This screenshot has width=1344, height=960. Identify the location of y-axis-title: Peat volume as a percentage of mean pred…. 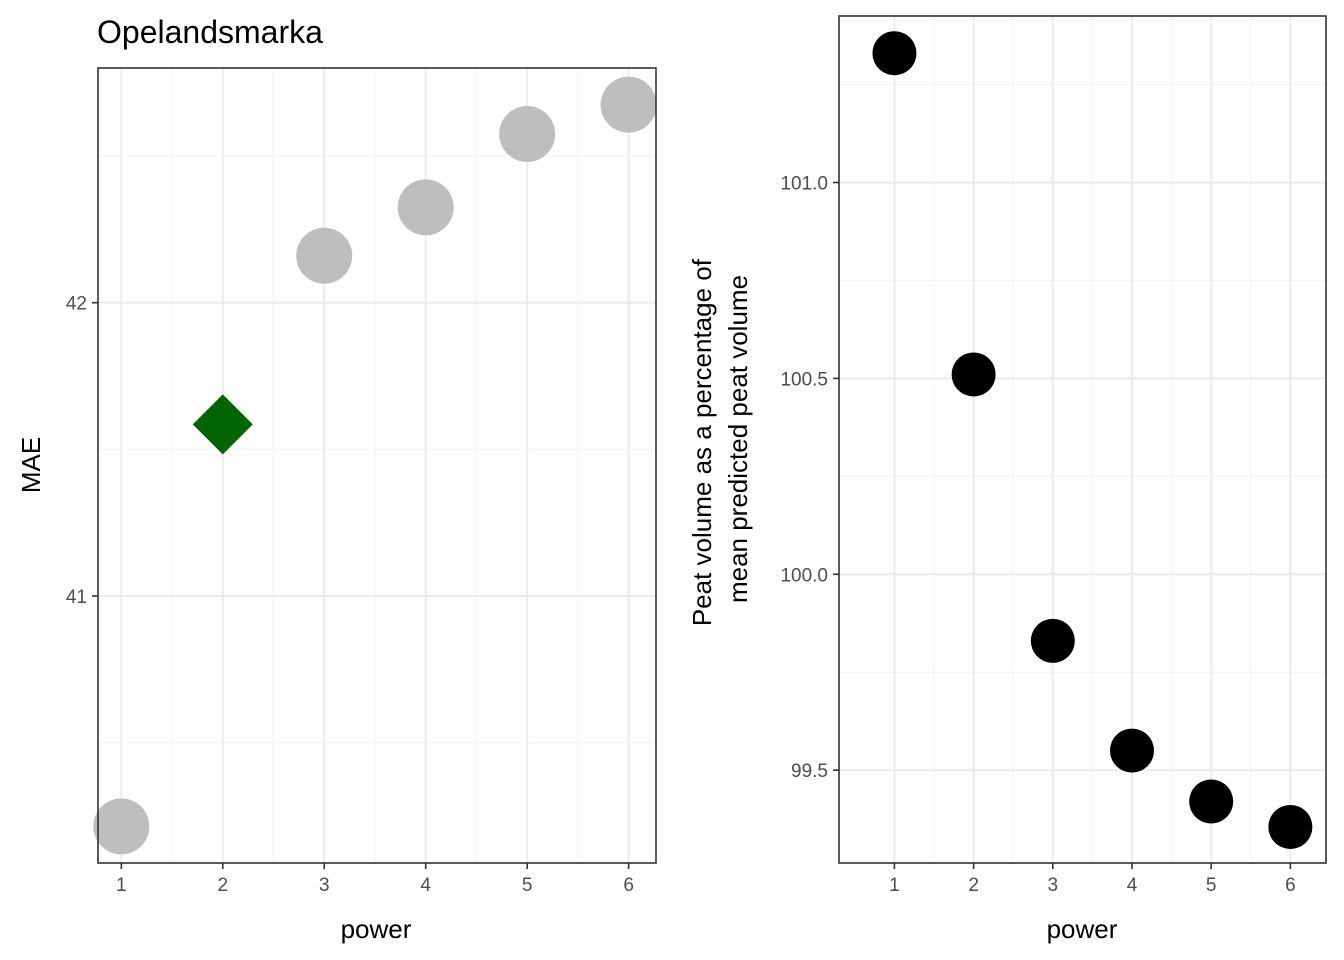
(720, 439).